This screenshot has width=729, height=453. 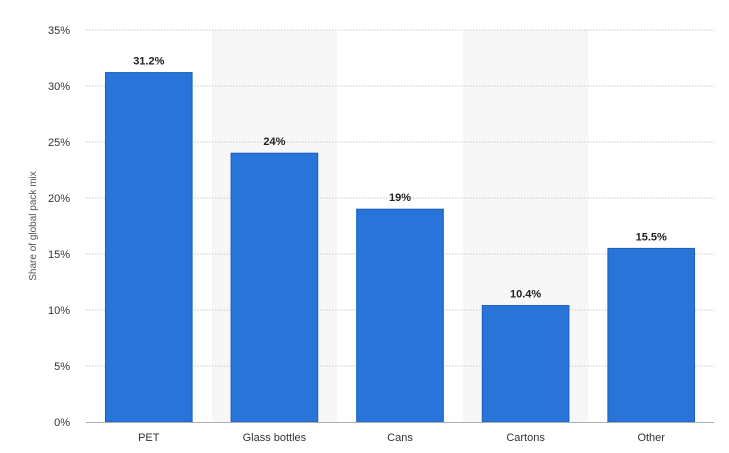 I want to click on bar-other, so click(x=651, y=335).